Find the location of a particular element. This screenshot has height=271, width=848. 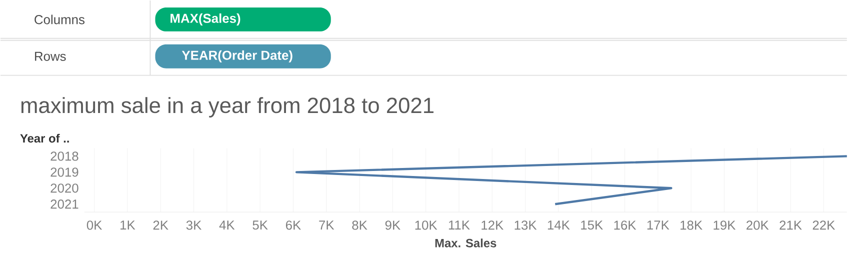

x-tick-label: 10K is located at coordinates (426, 225).